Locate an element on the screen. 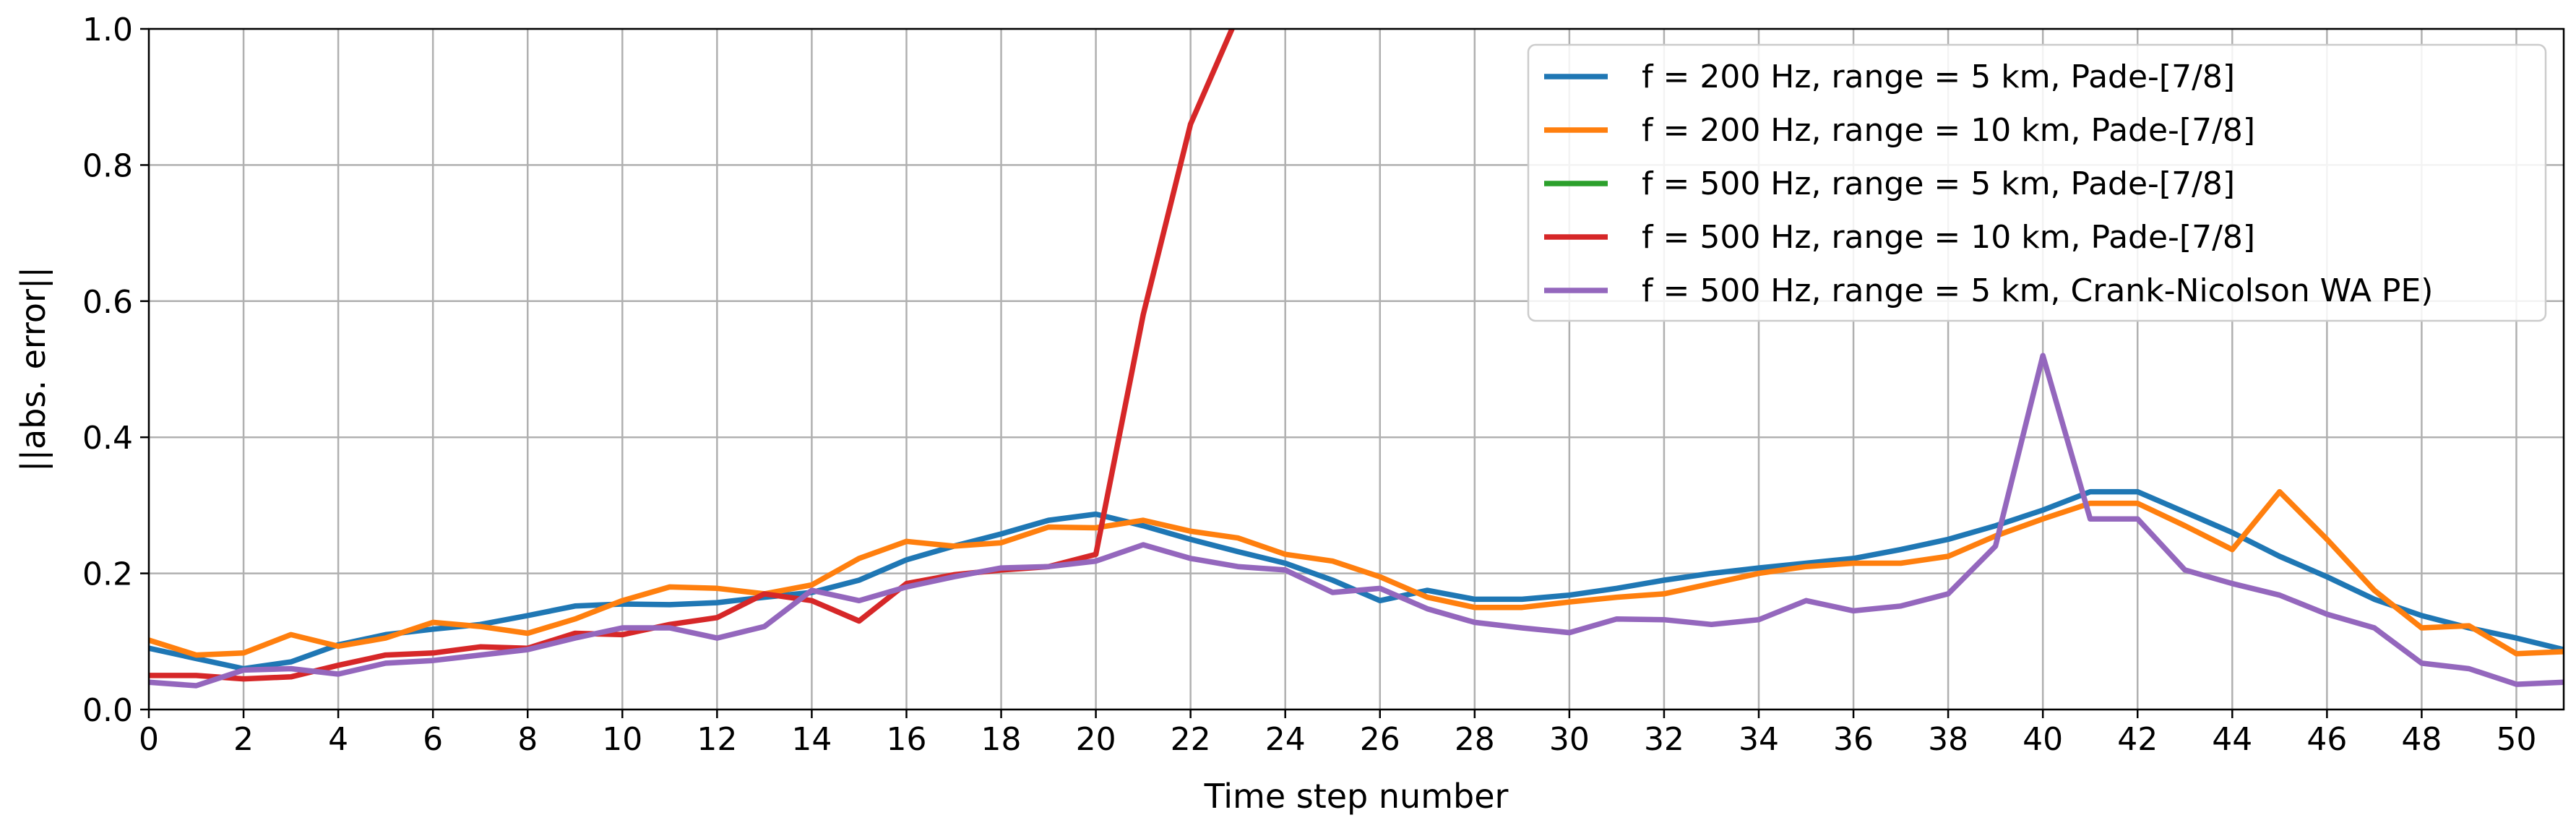 This screenshot has width=2576, height=828. x-axis-label: Time step number is located at coordinates (1356, 796).